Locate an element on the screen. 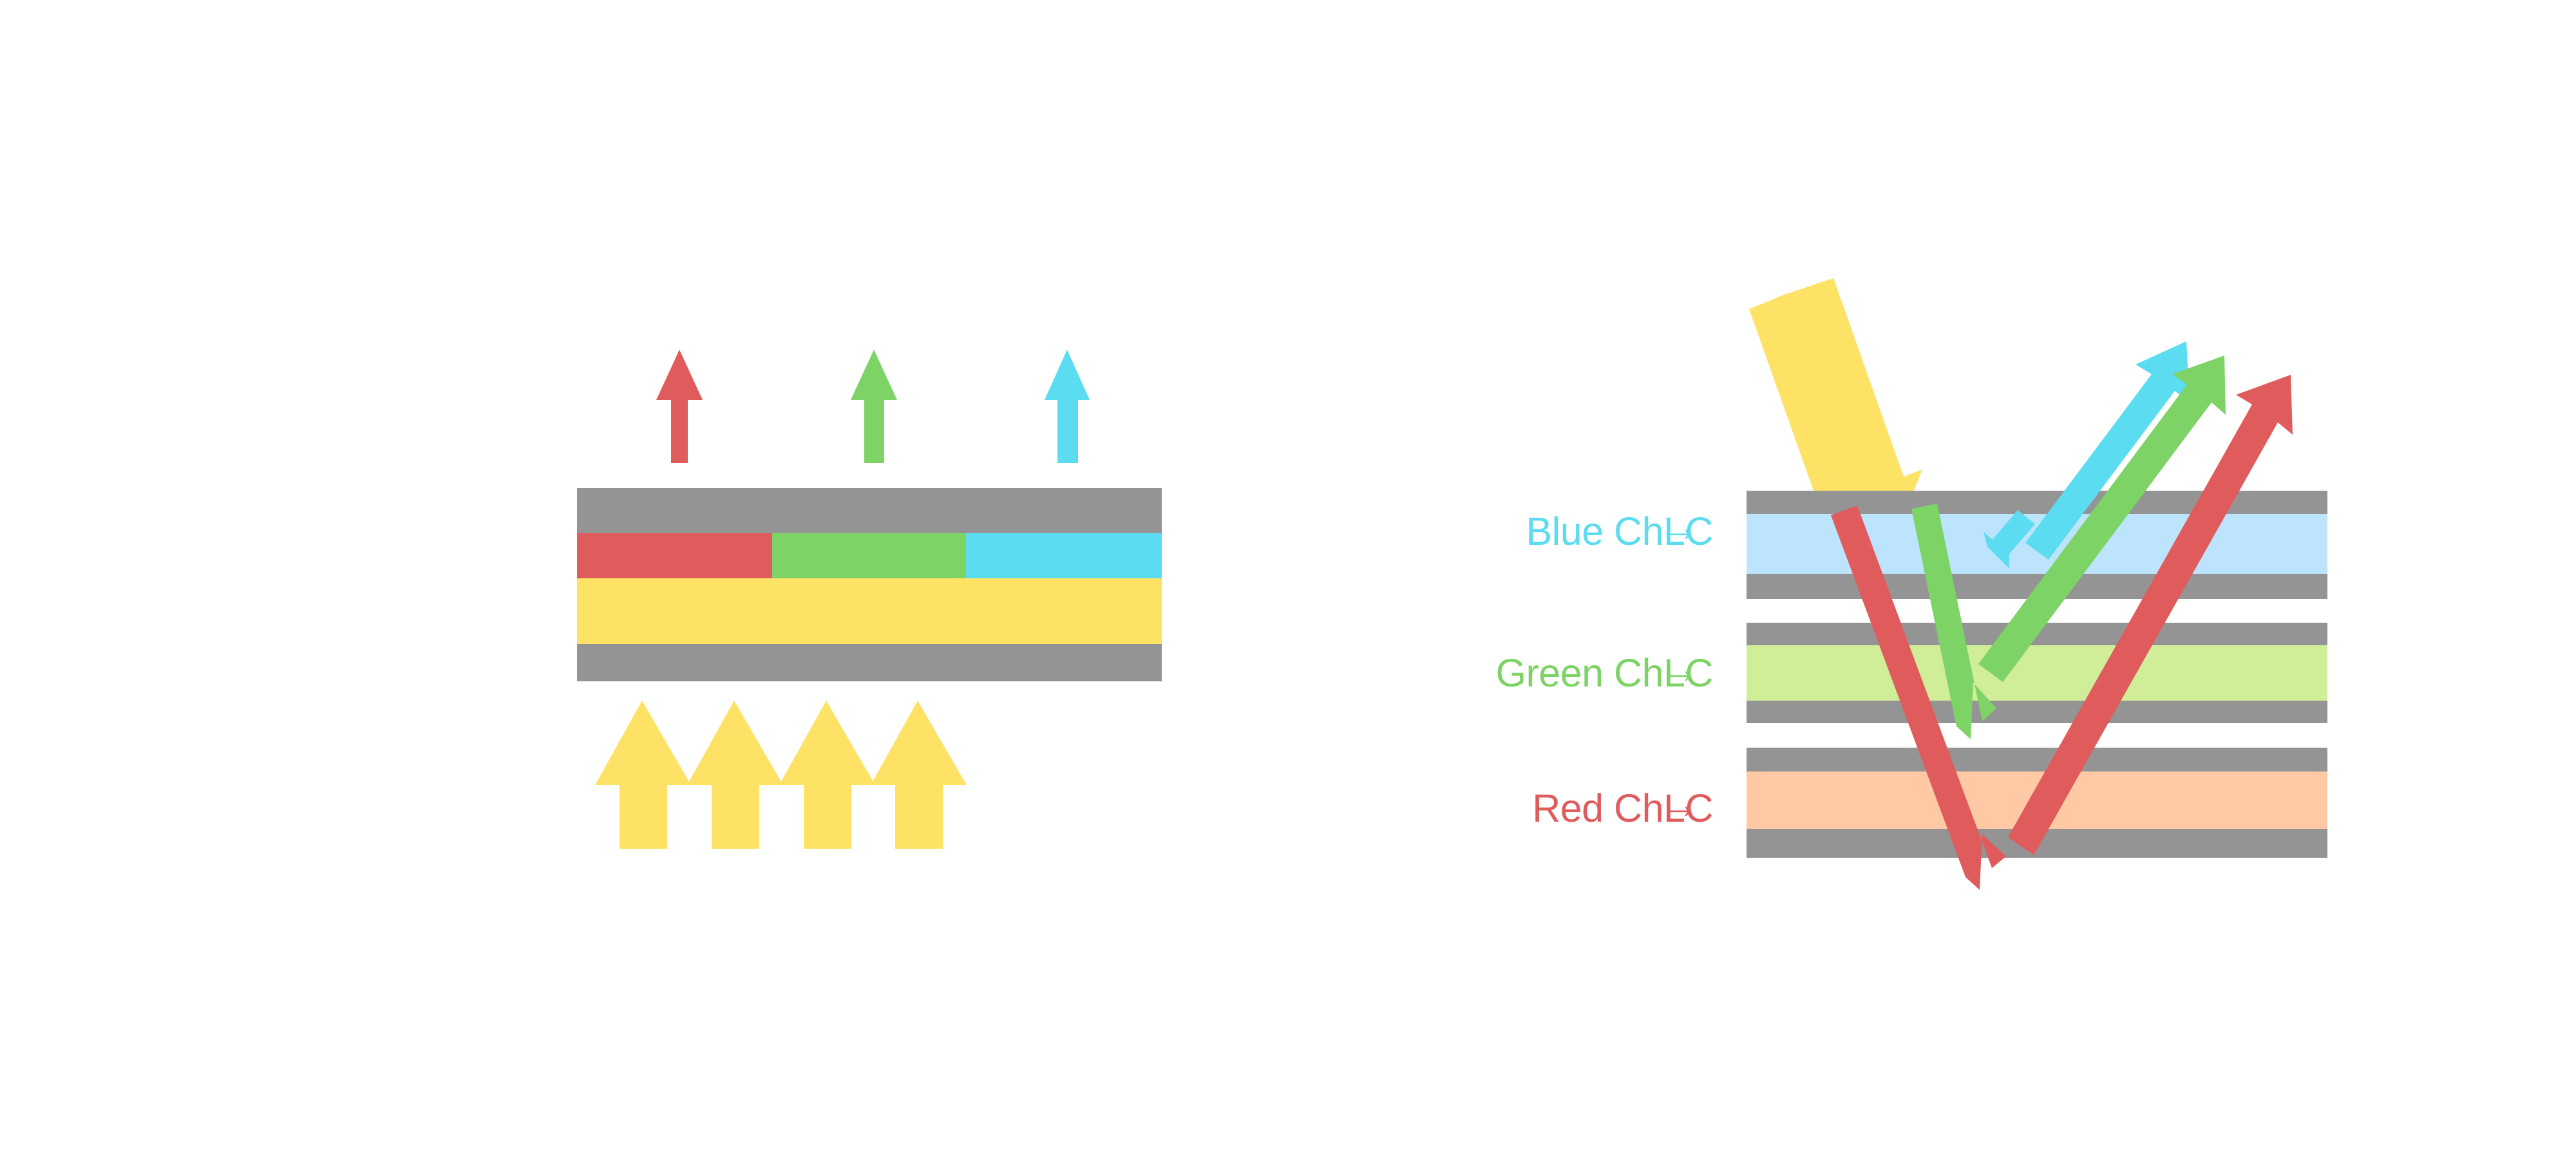  label-green-chlc: Green ChLC is located at coordinates (1539, 672).